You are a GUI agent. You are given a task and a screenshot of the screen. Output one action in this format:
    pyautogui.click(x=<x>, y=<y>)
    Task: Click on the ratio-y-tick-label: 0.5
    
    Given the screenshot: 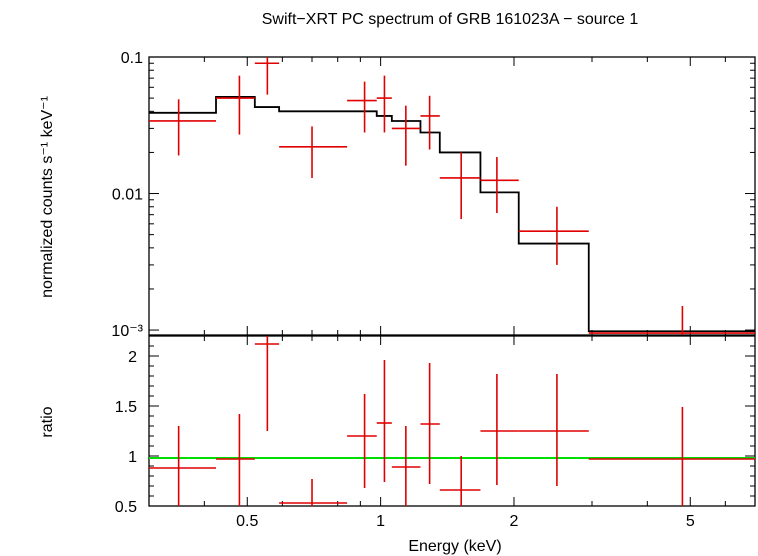 What is the action you would take?
    pyautogui.click(x=126, y=507)
    